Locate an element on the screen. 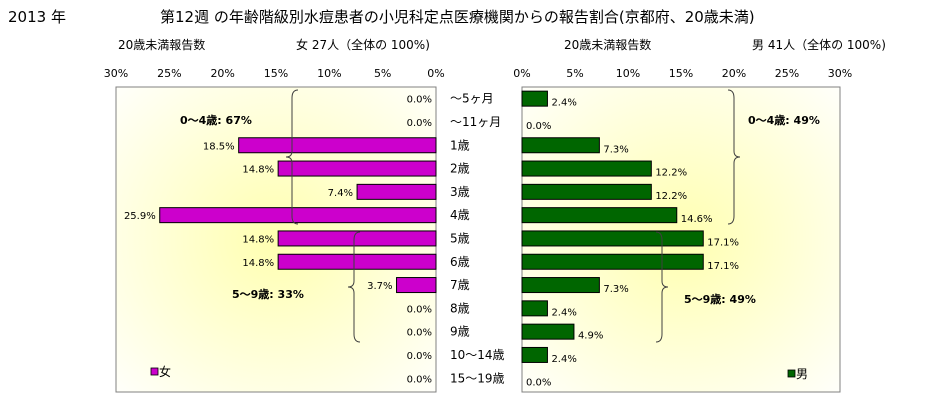 This screenshot has height=417, width=944. female-legend-label: 女 is located at coordinates (165, 371).